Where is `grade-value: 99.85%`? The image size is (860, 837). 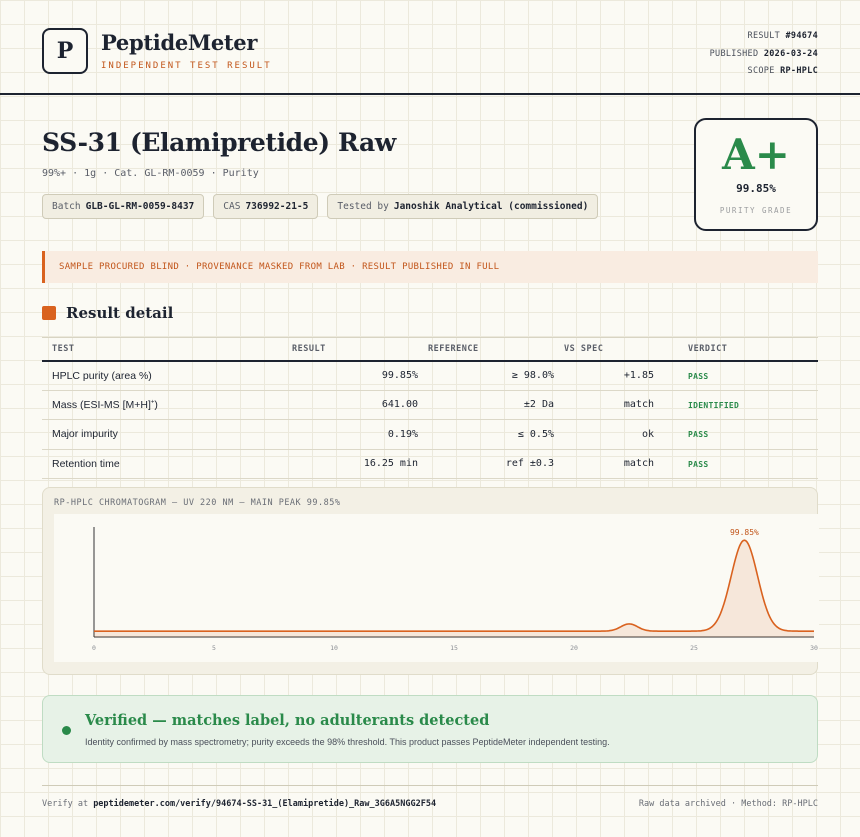 grade-value: 99.85% is located at coordinates (756, 188).